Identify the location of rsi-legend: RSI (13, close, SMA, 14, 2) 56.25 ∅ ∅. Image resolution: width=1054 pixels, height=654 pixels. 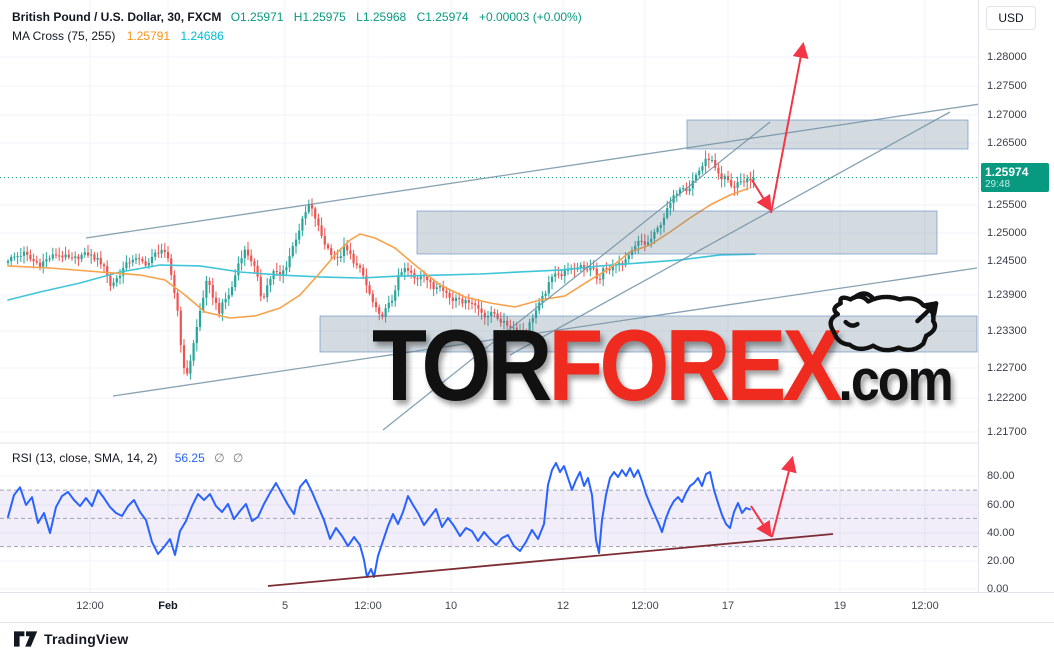
(130, 458).